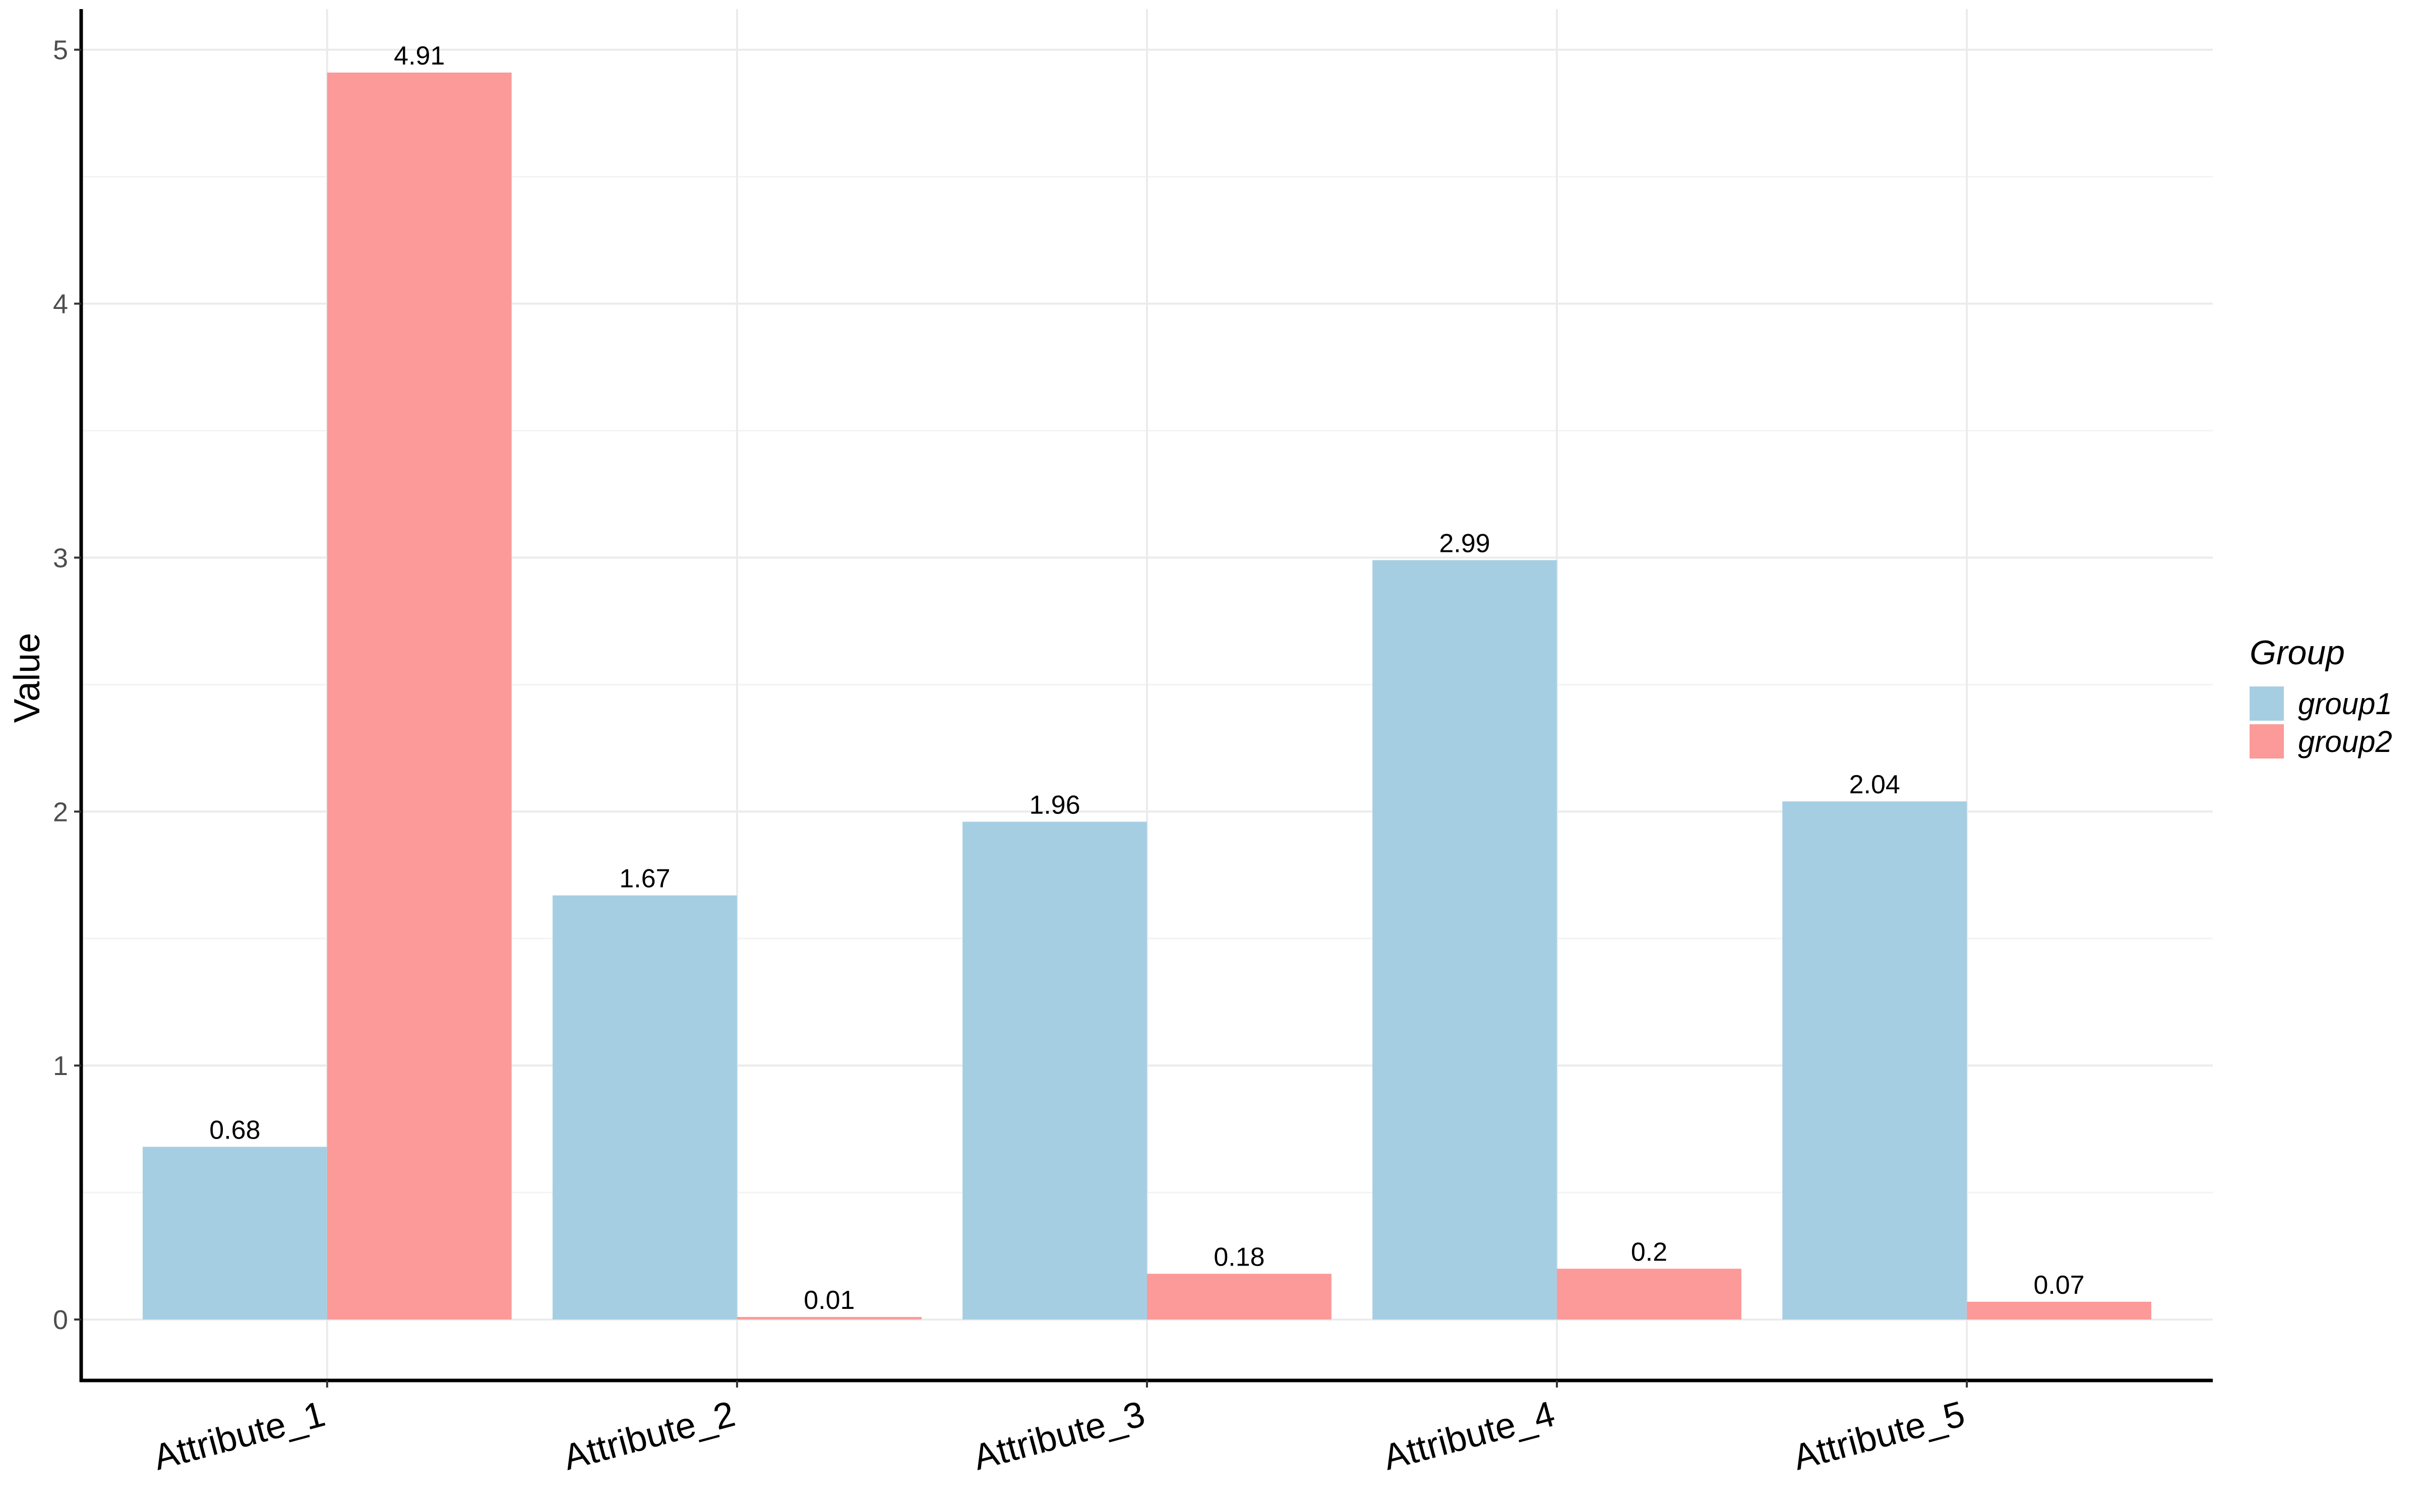 The image size is (2420, 1512). What do you see at coordinates (1879, 1436) in the screenshot?
I see `x-tick-label: Attribute_5` at bounding box center [1879, 1436].